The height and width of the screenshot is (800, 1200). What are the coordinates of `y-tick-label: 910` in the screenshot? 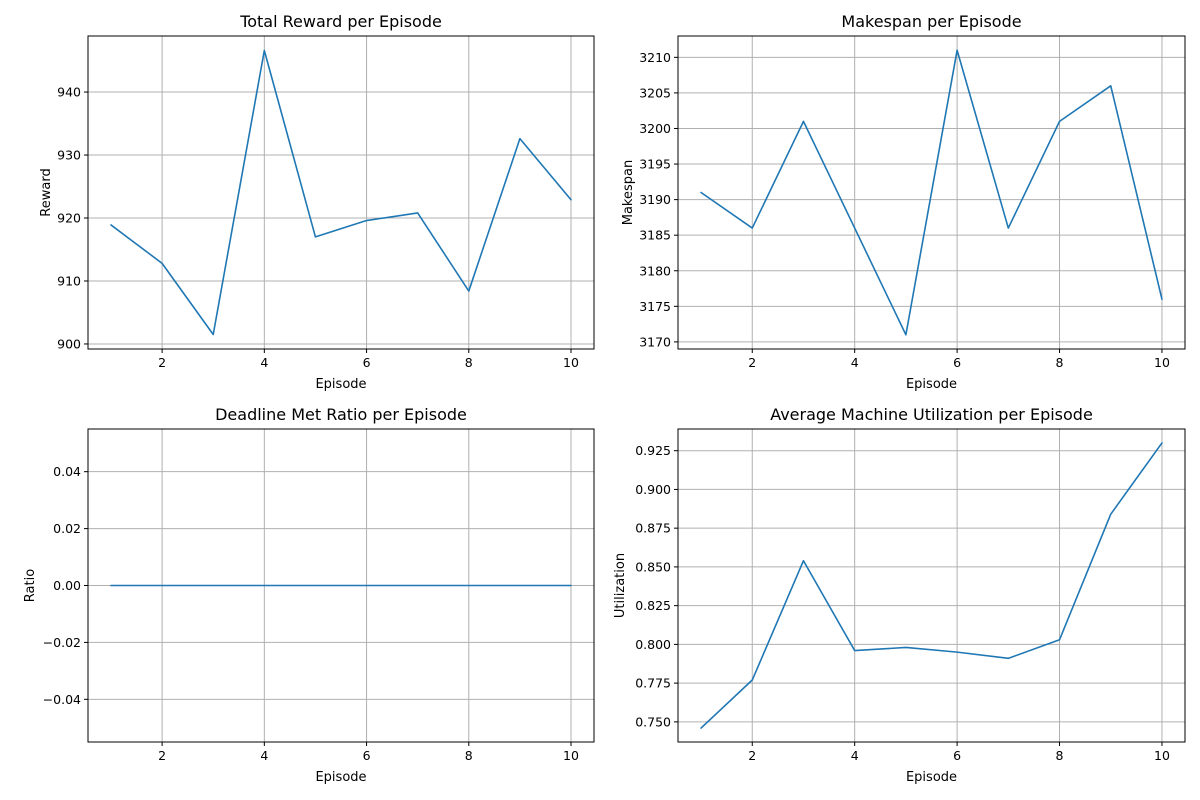 It's located at (69, 280).